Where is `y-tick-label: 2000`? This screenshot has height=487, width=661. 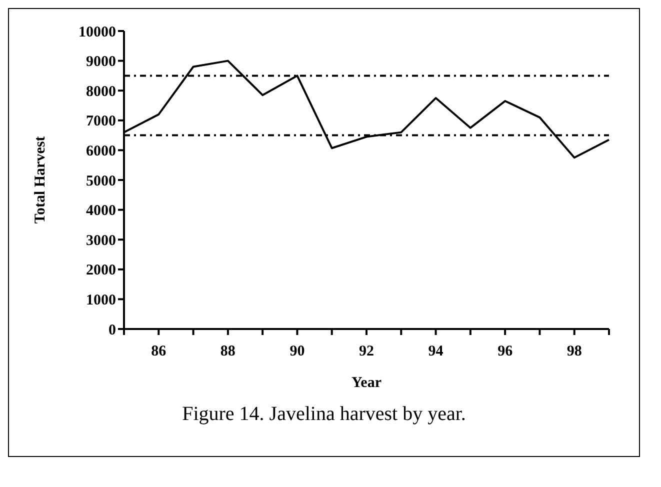
y-tick-label: 2000 is located at coordinates (101, 270).